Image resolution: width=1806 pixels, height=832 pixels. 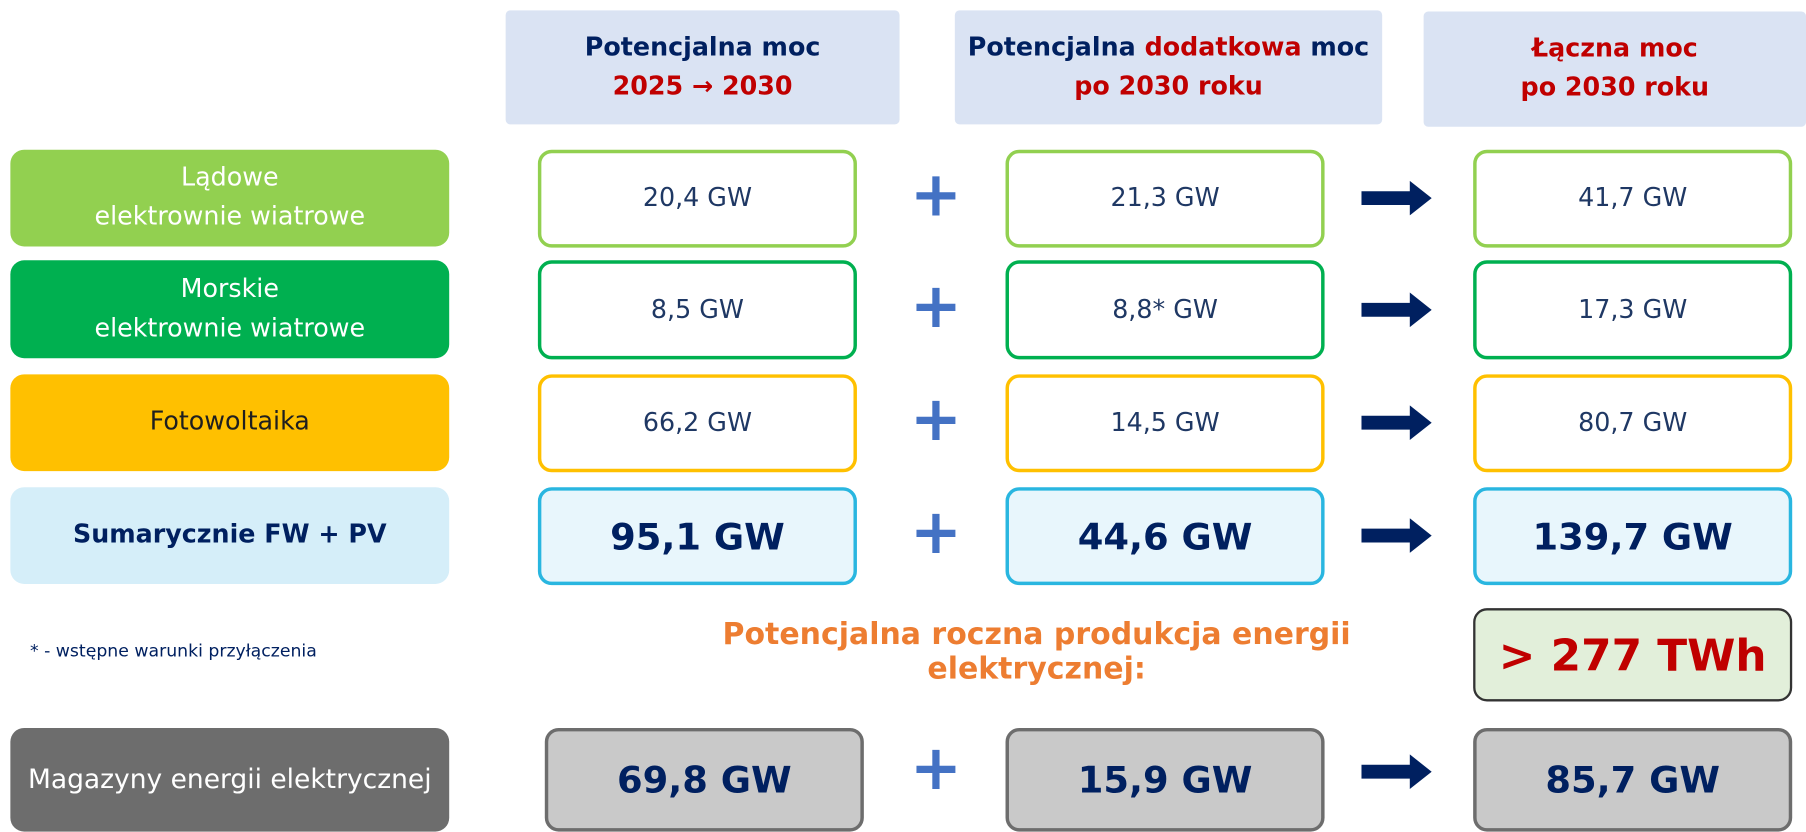 I want to click on value-cell: 8,5 GW, so click(x=697, y=310).